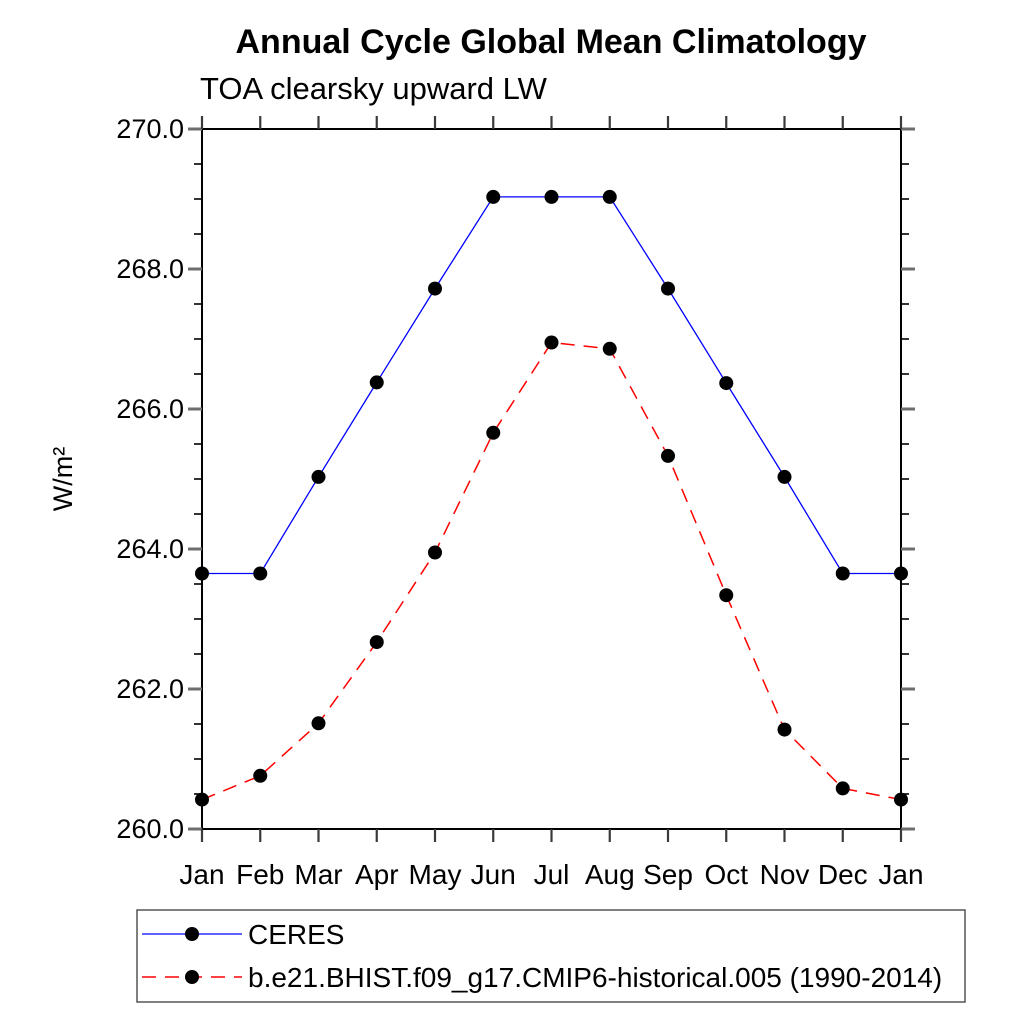  Describe the element at coordinates (374, 88) in the screenshot. I see `chart-subtitle: TOA clearsky upward LW` at that location.